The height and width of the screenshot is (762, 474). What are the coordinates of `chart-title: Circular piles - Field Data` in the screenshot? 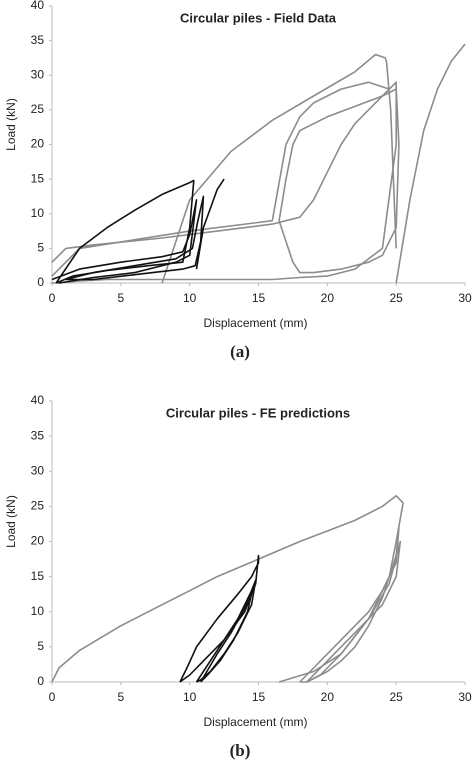 It's located at (258, 17).